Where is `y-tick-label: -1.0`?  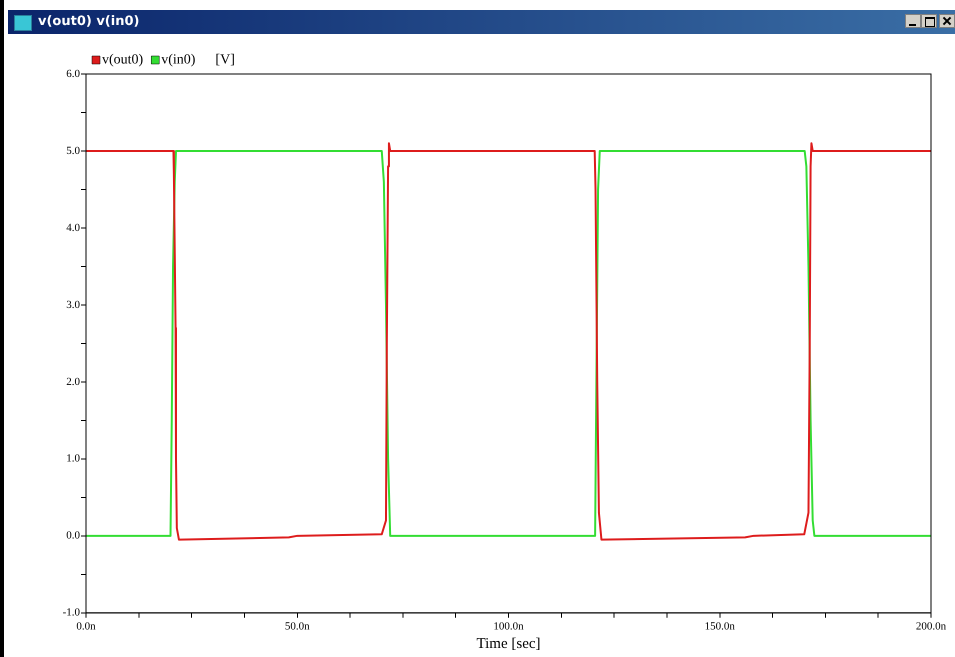
y-tick-label: -1.0 is located at coordinates (71, 612).